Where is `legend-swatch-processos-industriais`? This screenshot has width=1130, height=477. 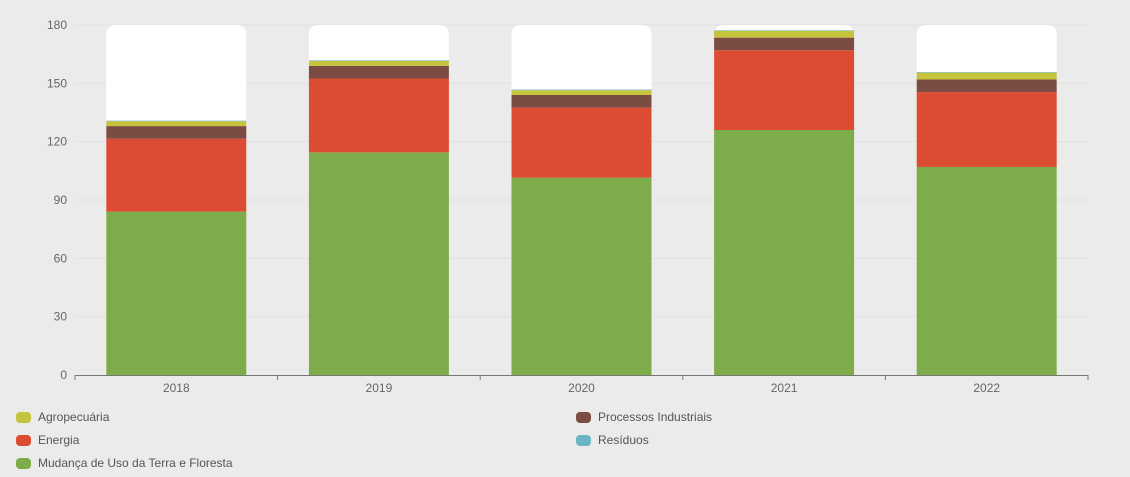 legend-swatch-processos-industriais is located at coordinates (583, 417).